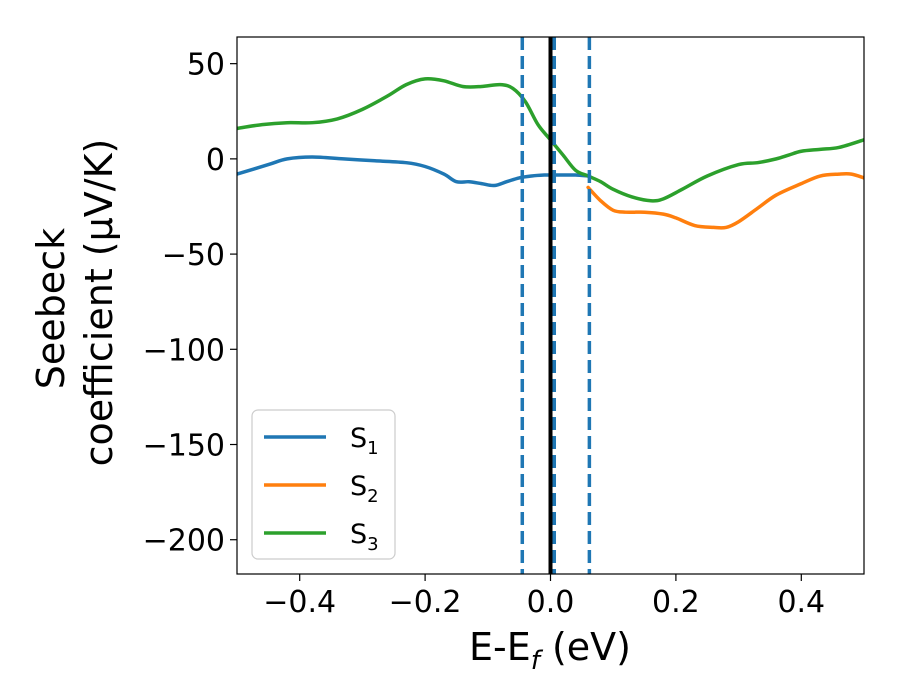 Image resolution: width=900 pixels, height=700 pixels. Describe the element at coordinates (184, 350) in the screenshot. I see `y-tick-label: −100` at that location.